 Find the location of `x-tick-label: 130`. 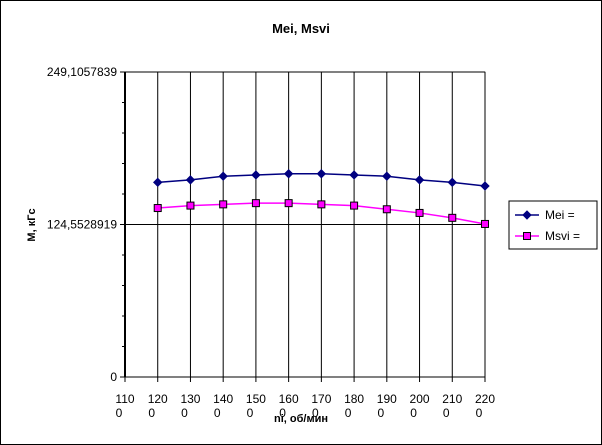

x-tick-label: 130 is located at coordinates (190, 399).